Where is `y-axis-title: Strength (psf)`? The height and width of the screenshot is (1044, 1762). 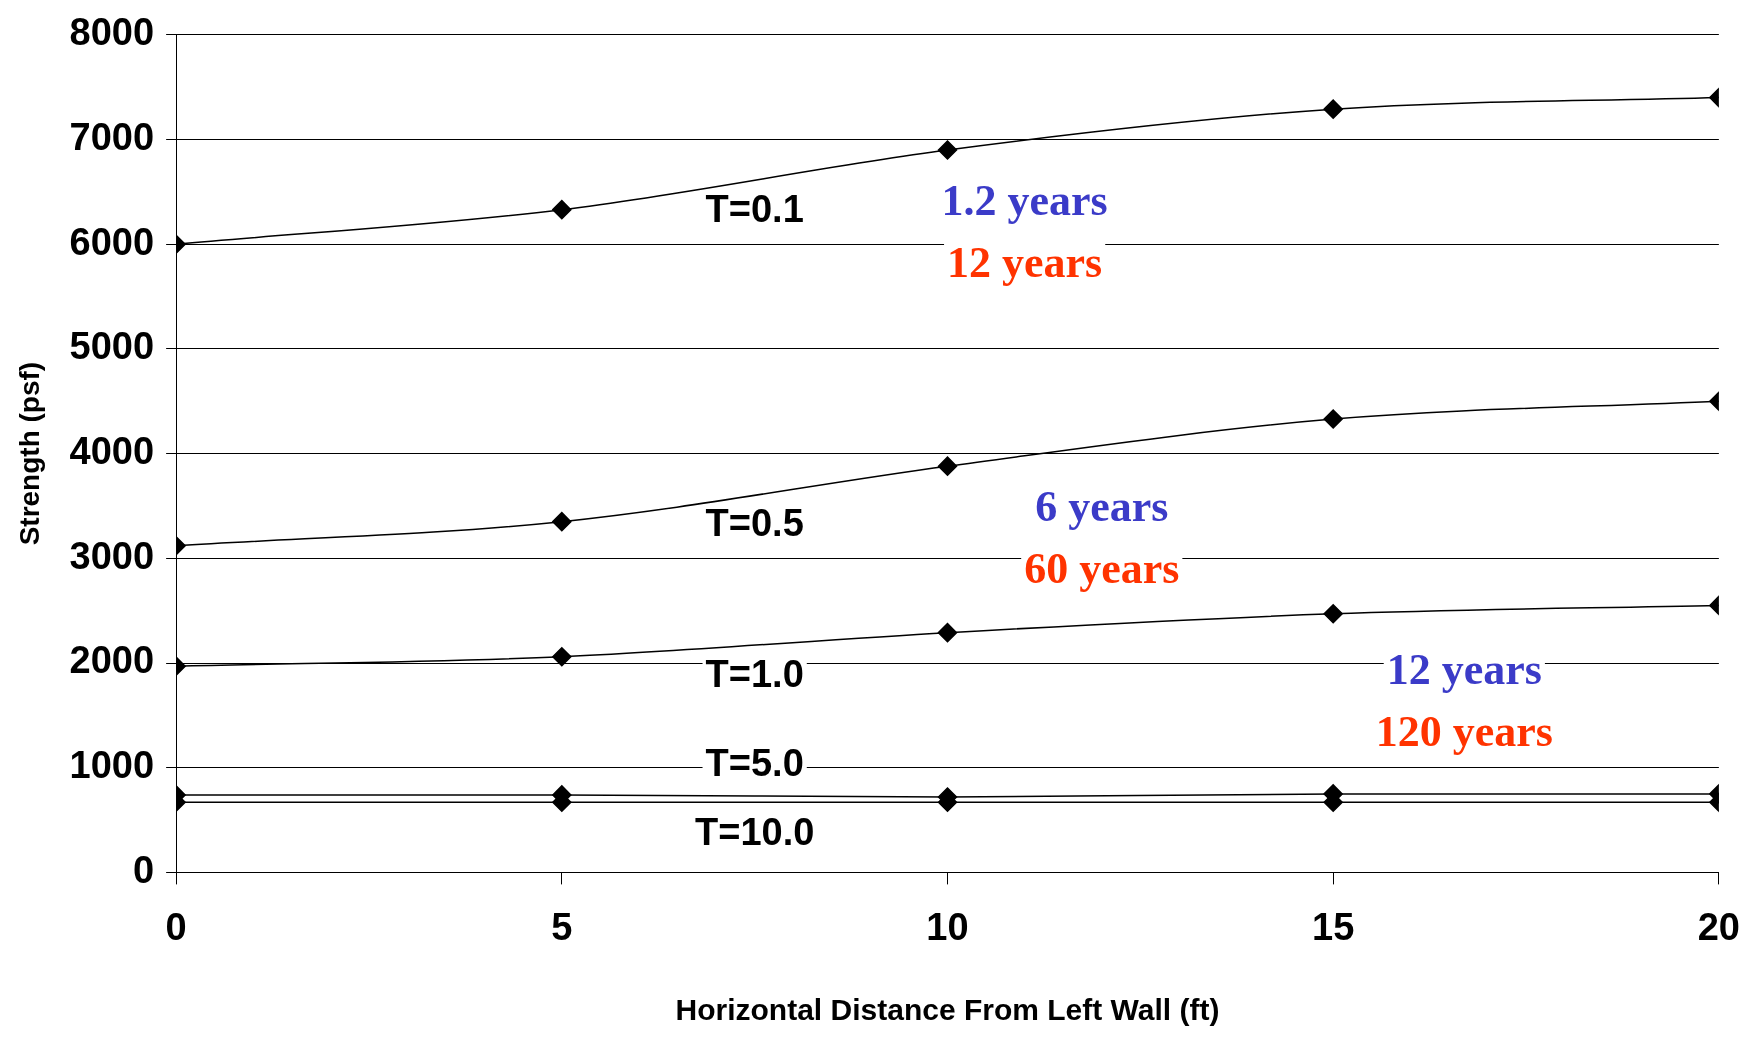 y-axis-title: Strength (psf) is located at coordinates (29, 453).